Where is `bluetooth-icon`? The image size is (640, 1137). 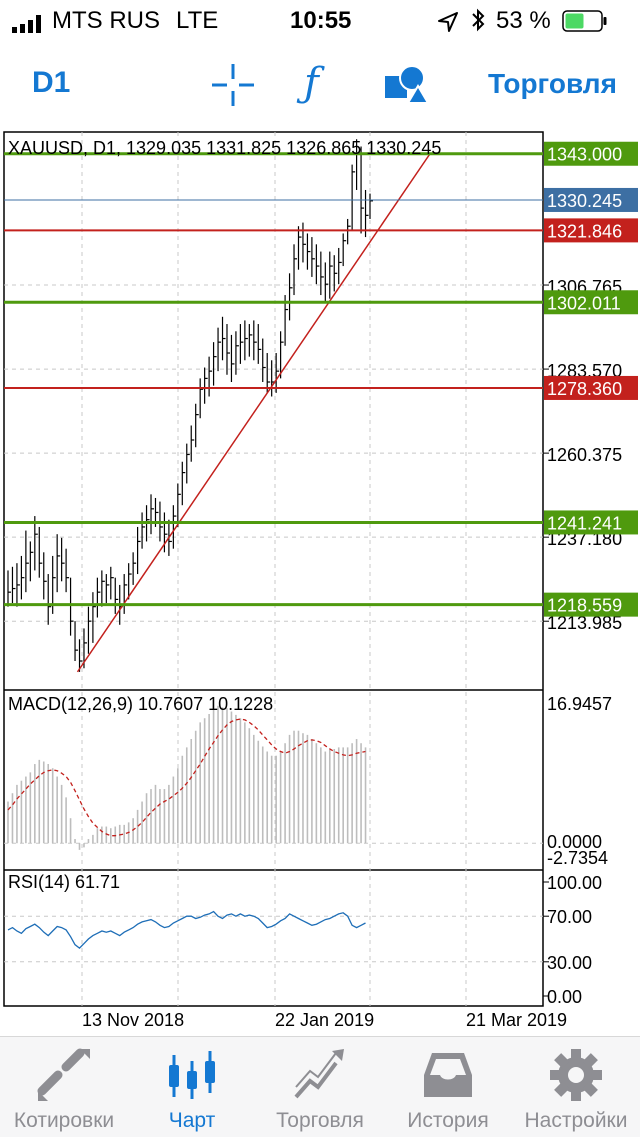
bluetooth-icon is located at coordinates (478, 23).